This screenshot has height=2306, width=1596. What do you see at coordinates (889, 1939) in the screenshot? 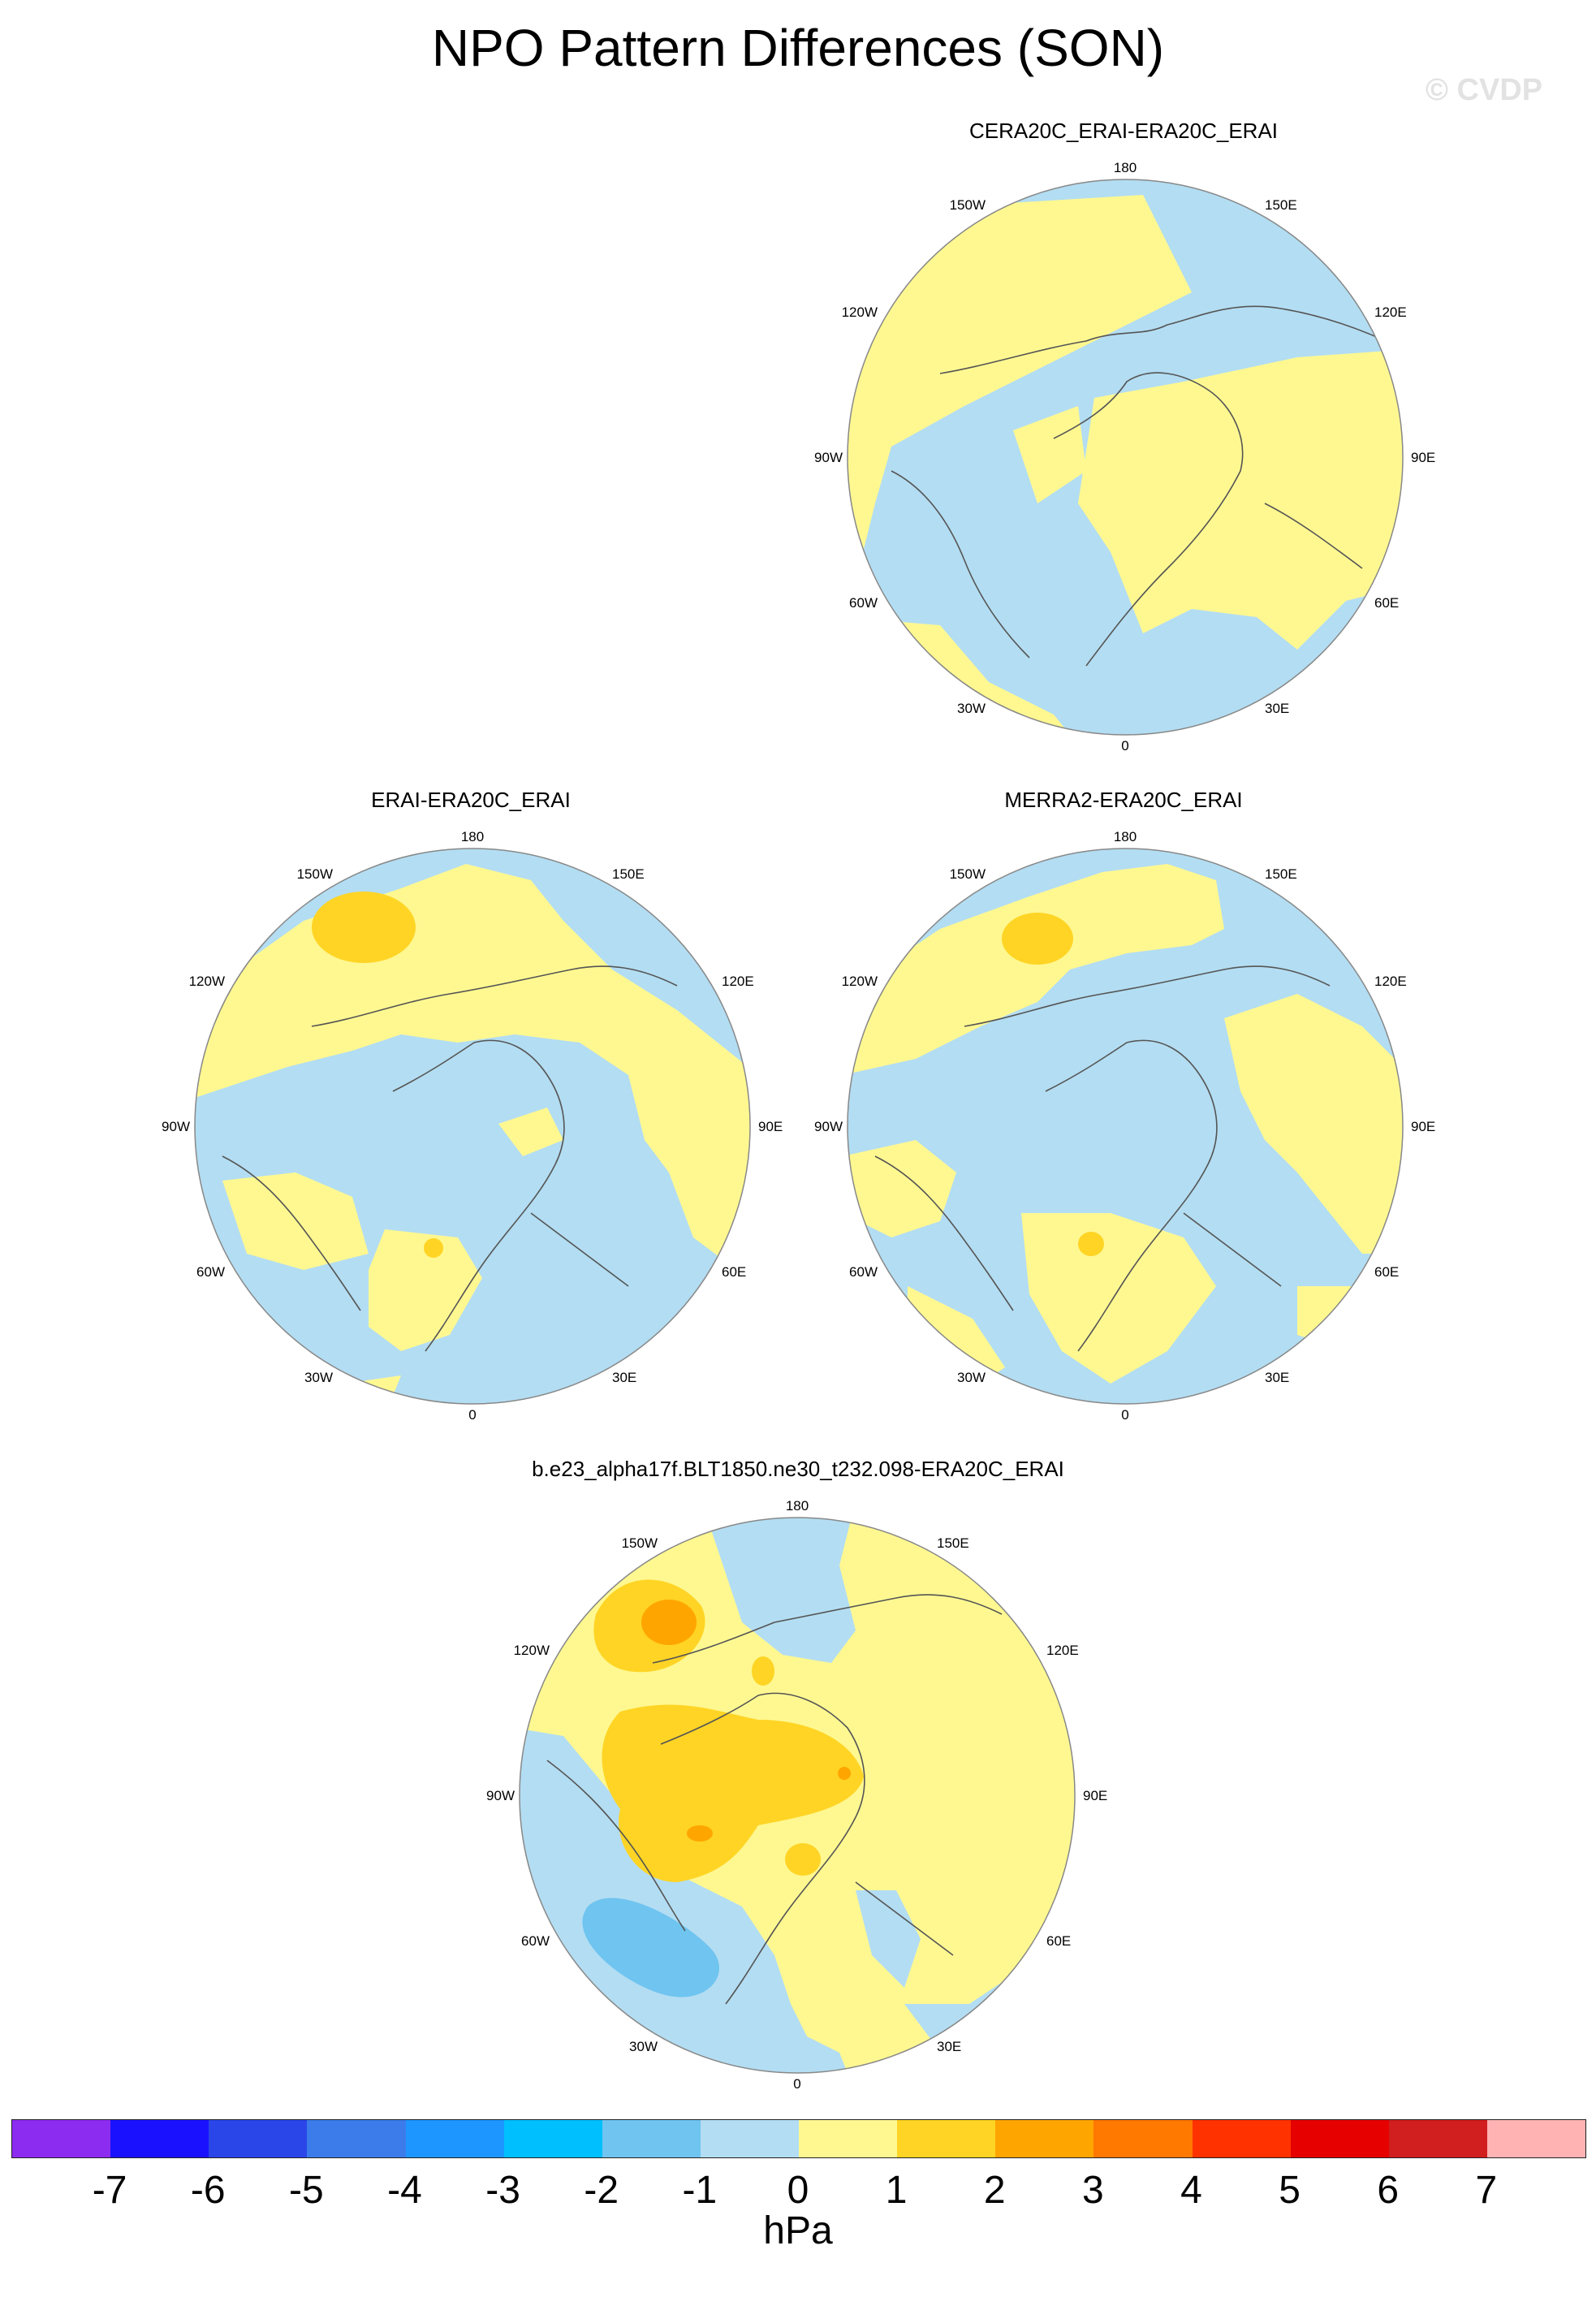
I see `negative-region` at bounding box center [889, 1939].